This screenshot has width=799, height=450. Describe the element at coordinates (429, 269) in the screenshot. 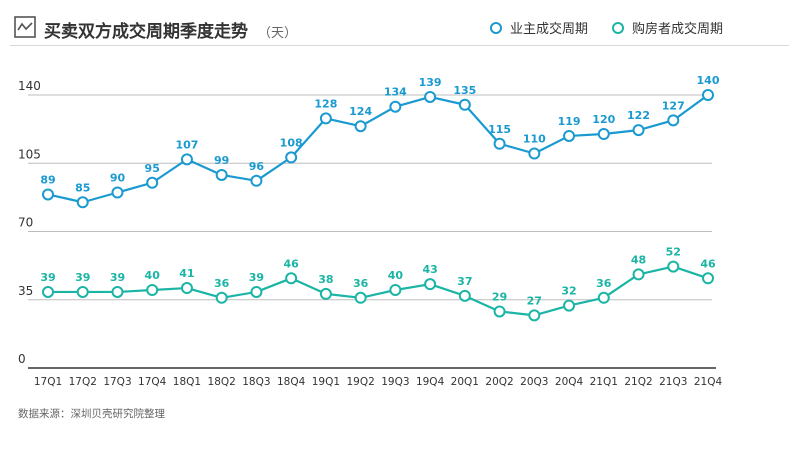

I see `data-label-buyer: 43` at that location.